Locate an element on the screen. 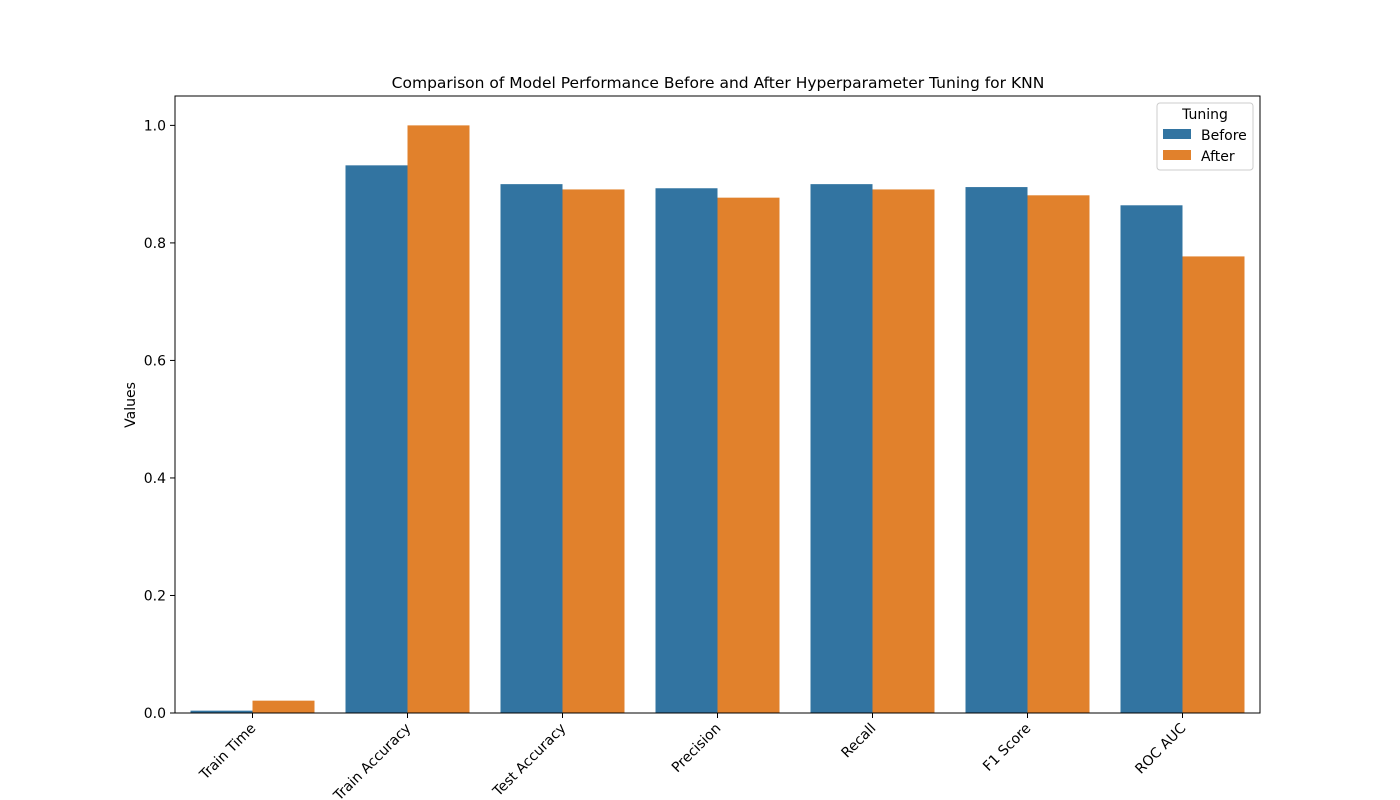 This screenshot has width=1400, height=800. bar-after-test-accuracy is located at coordinates (593, 451).